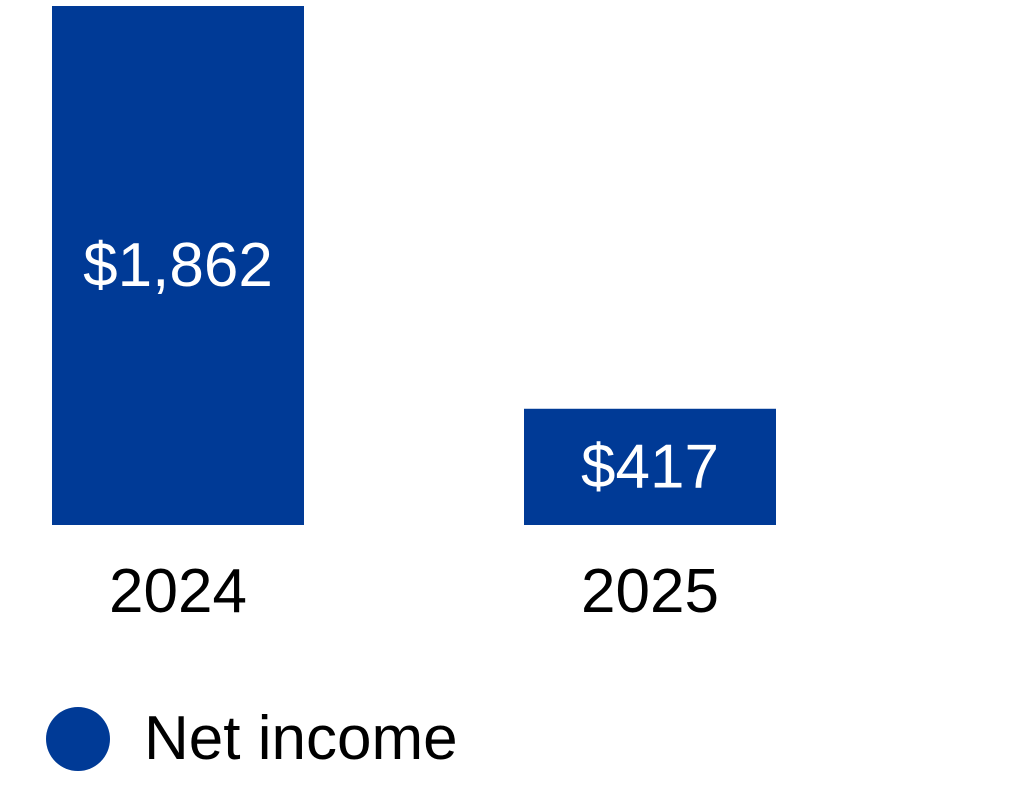 The width and height of the screenshot is (1026, 812). What do you see at coordinates (78, 739) in the screenshot?
I see `legend-swatch-net-income` at bounding box center [78, 739].